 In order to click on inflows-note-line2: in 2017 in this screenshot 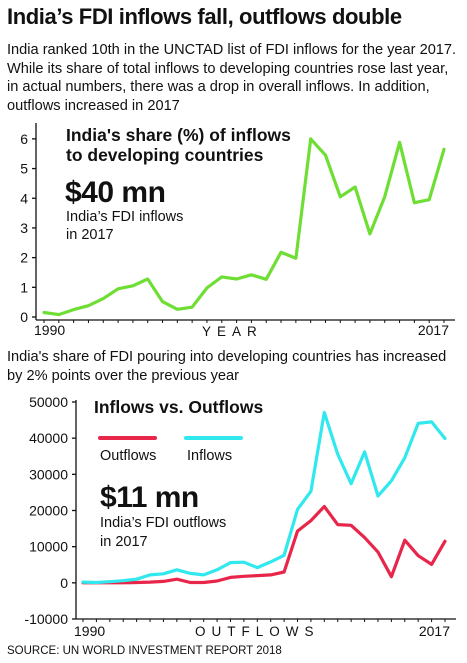, I will do `click(90, 235)`.